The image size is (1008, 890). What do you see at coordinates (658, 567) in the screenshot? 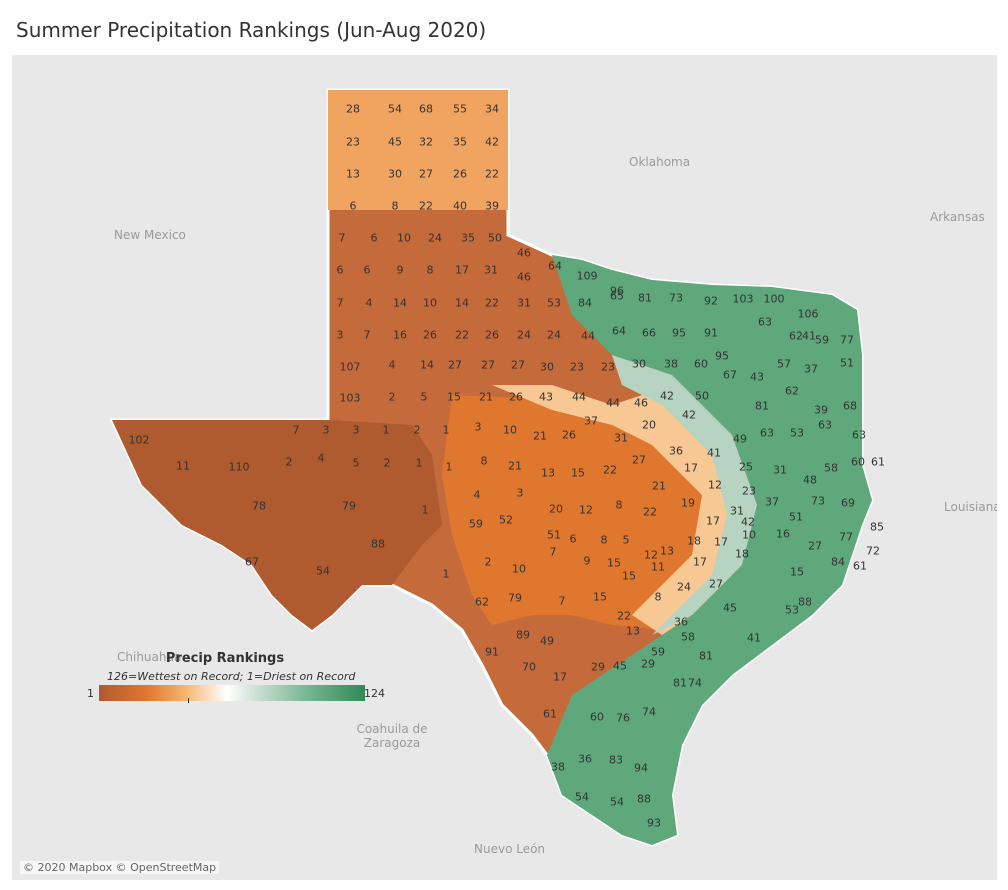
I see `county-rank-label: 11` at bounding box center [658, 567].